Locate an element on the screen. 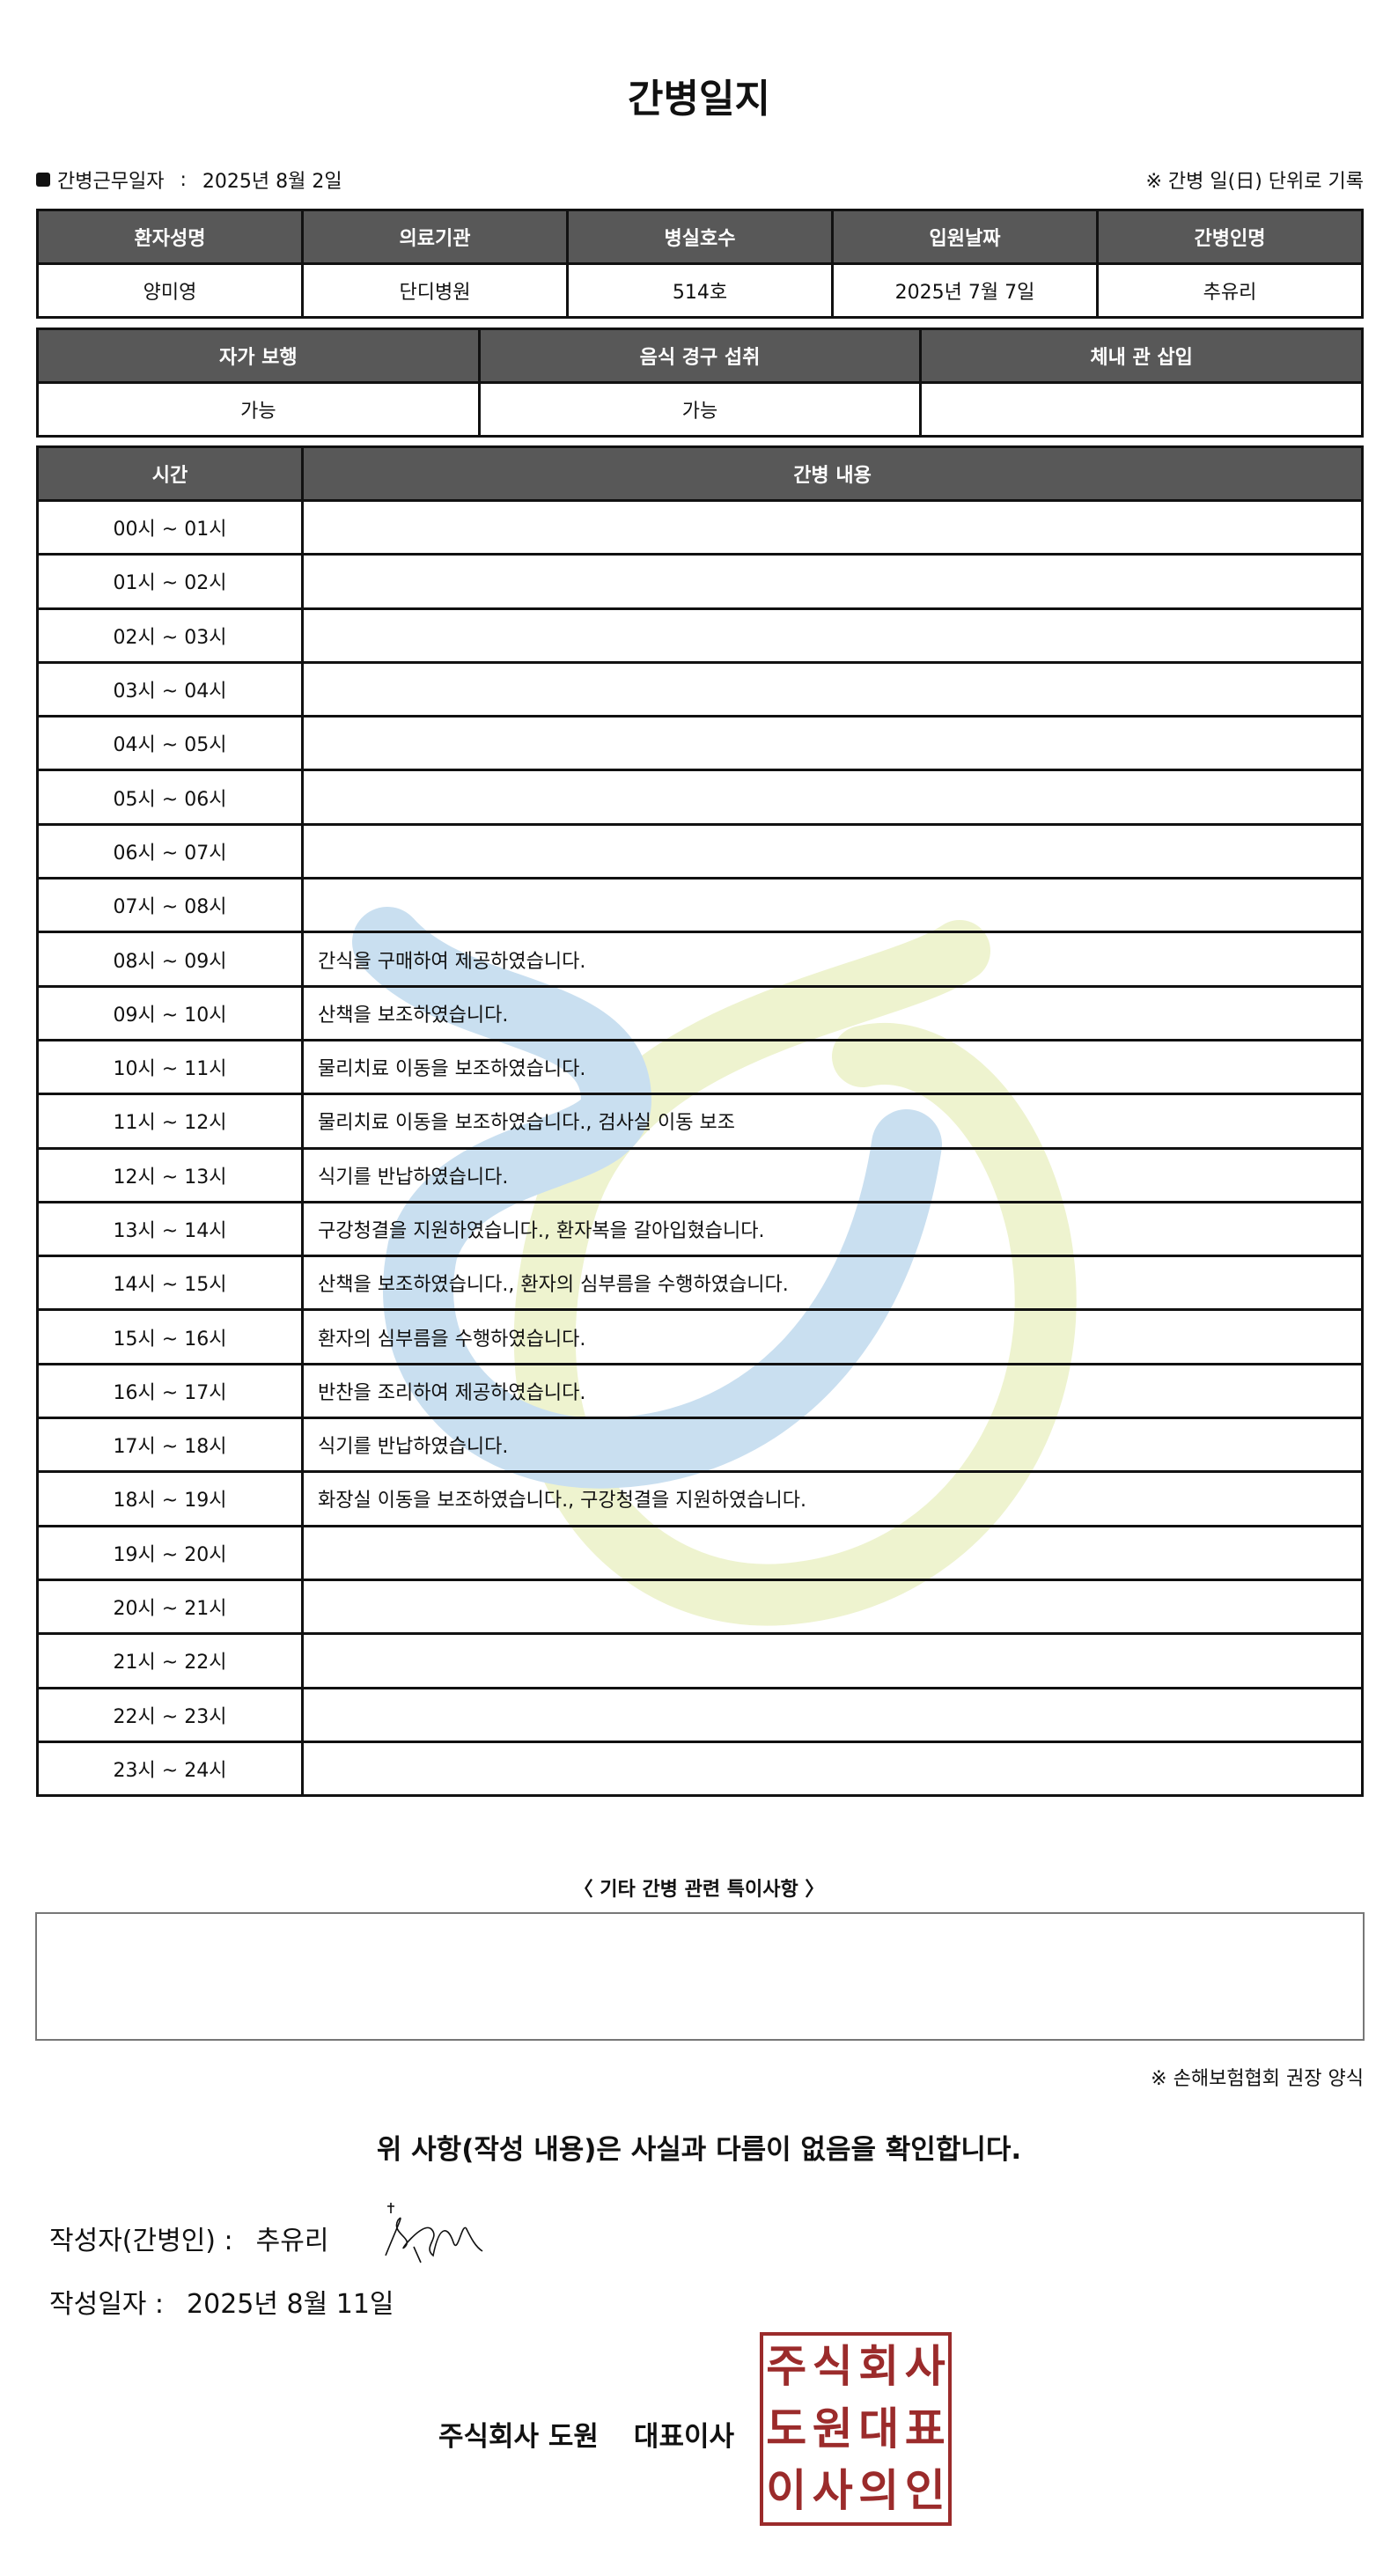 The height and width of the screenshot is (2576, 1398). notes-label: 〈 기타 간병 관련 특이사항 〉 is located at coordinates (699, 1890).